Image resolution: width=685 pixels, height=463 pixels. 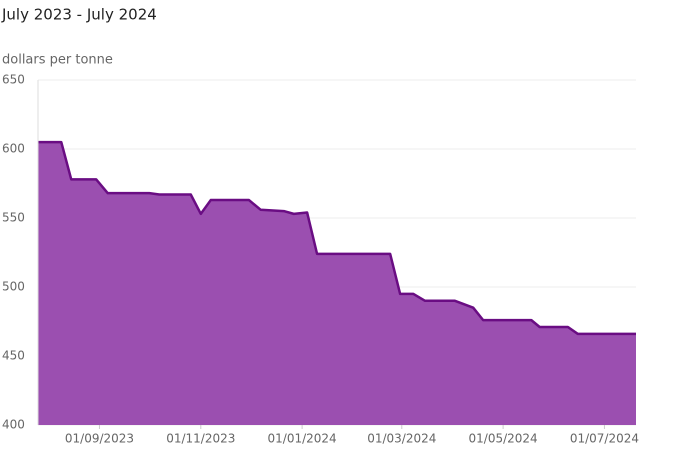 I want to click on x-tick-label: 01/01/2024, so click(x=302, y=439).